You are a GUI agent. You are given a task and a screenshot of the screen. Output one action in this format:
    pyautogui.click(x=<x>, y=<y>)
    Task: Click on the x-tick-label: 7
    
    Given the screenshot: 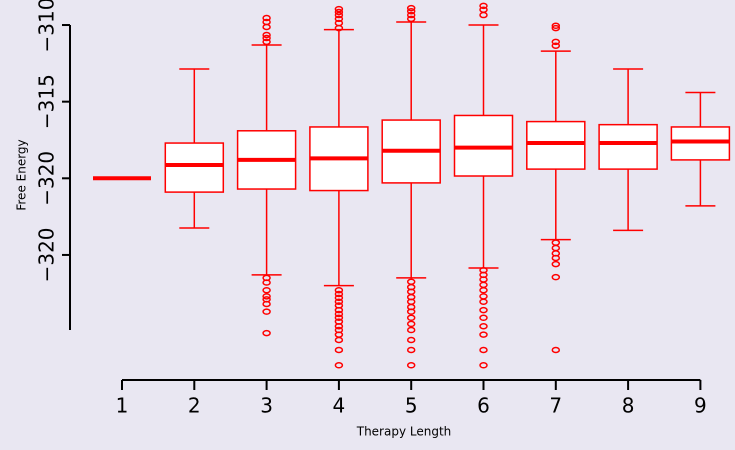 What is the action you would take?
    pyautogui.click(x=555, y=406)
    